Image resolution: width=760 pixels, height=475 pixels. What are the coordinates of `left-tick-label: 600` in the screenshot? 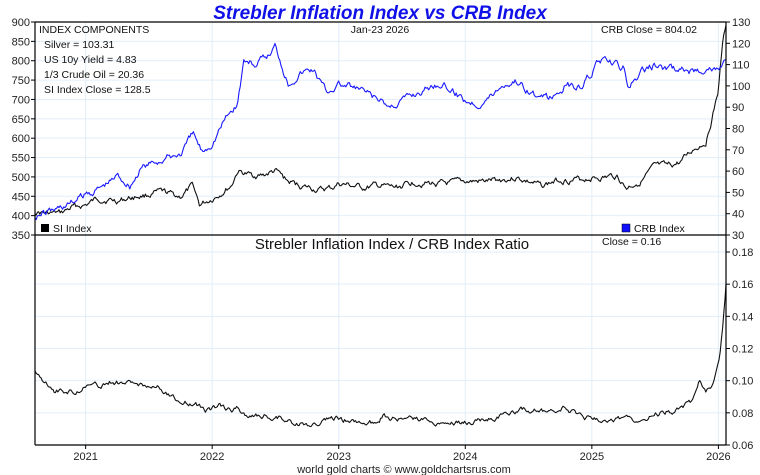 It's located at (21, 139).